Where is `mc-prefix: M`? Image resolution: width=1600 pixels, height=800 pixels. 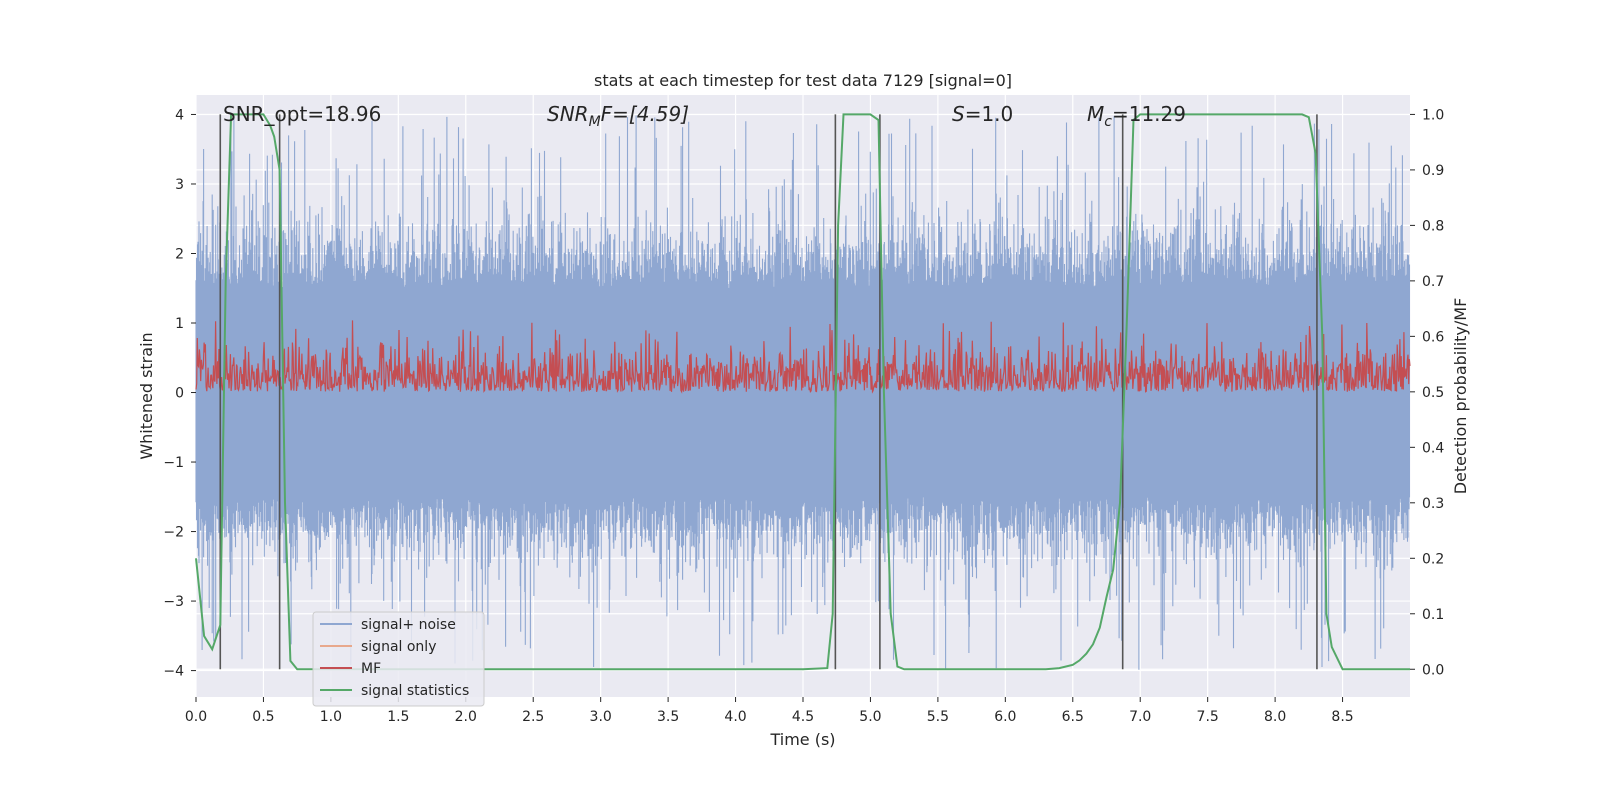 mc-prefix: M is located at coordinates (1095, 114).